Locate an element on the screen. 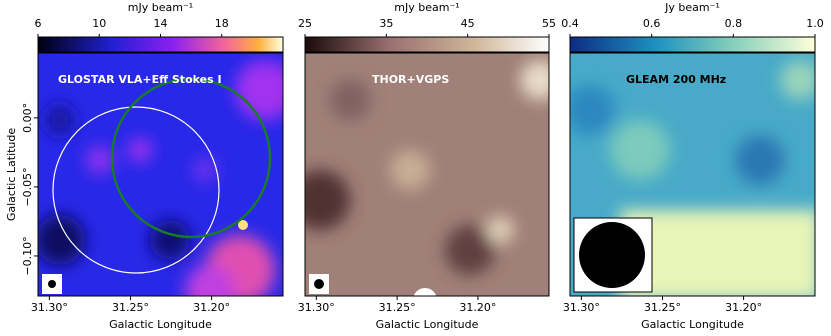  panel-label: THOR+VGPS is located at coordinates (410, 79).